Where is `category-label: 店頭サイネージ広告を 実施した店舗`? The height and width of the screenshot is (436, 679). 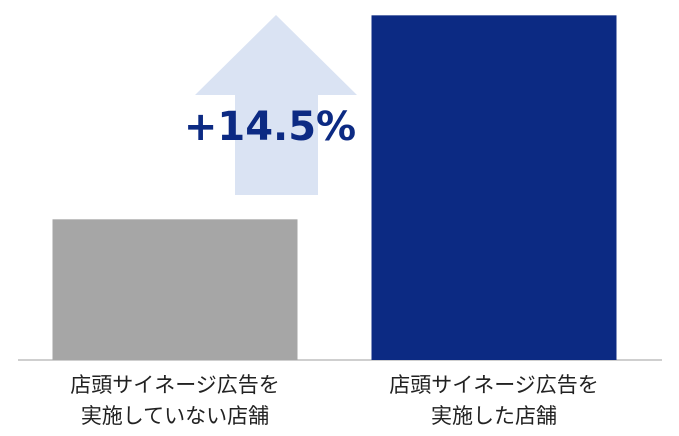 category-label: 店頭サイネージ広告を 実施した店舗 is located at coordinates (494, 400).